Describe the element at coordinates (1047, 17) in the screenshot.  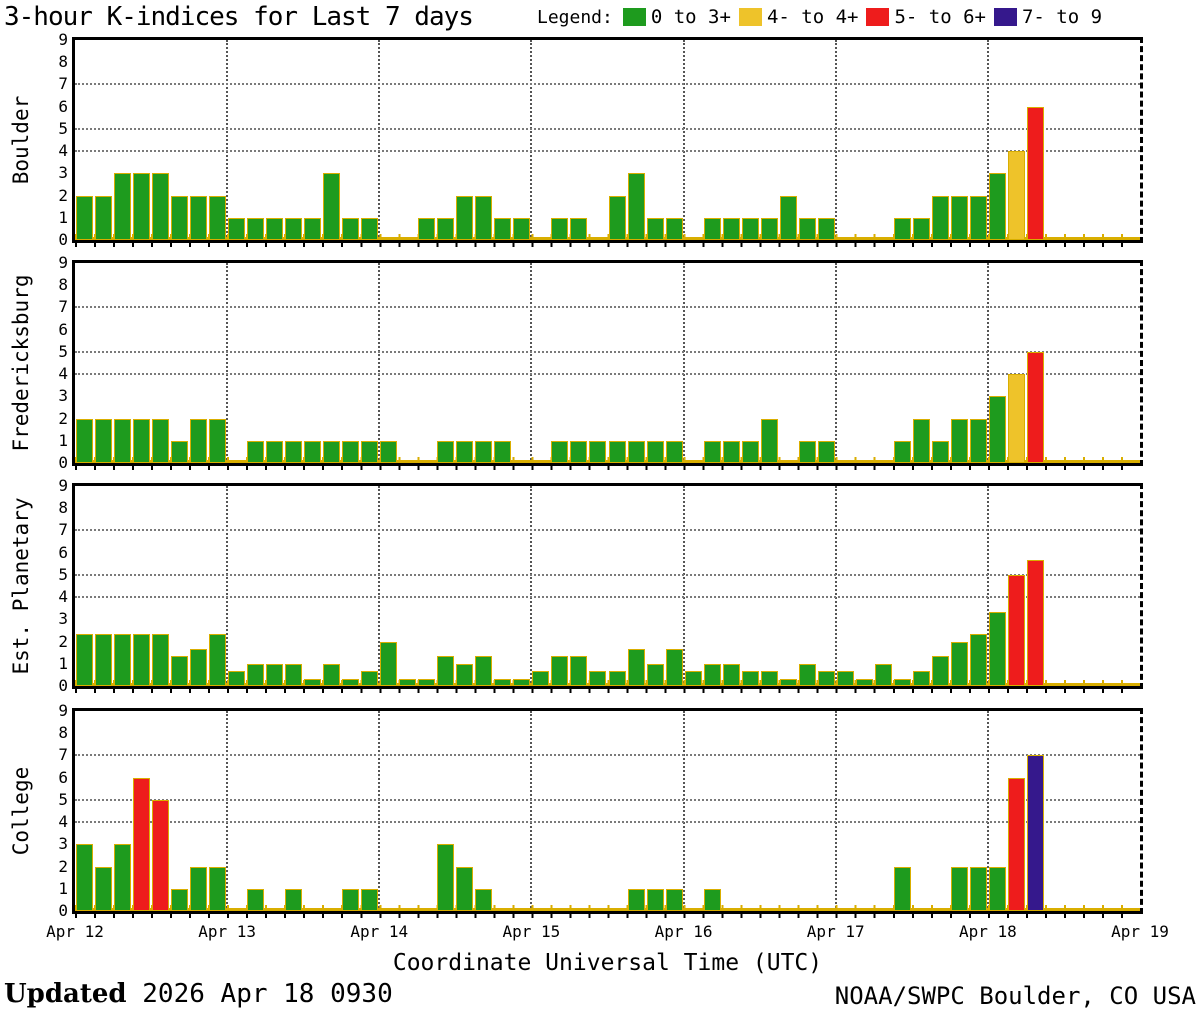
I see `legend-item-purple: 7- to 9` at that location.